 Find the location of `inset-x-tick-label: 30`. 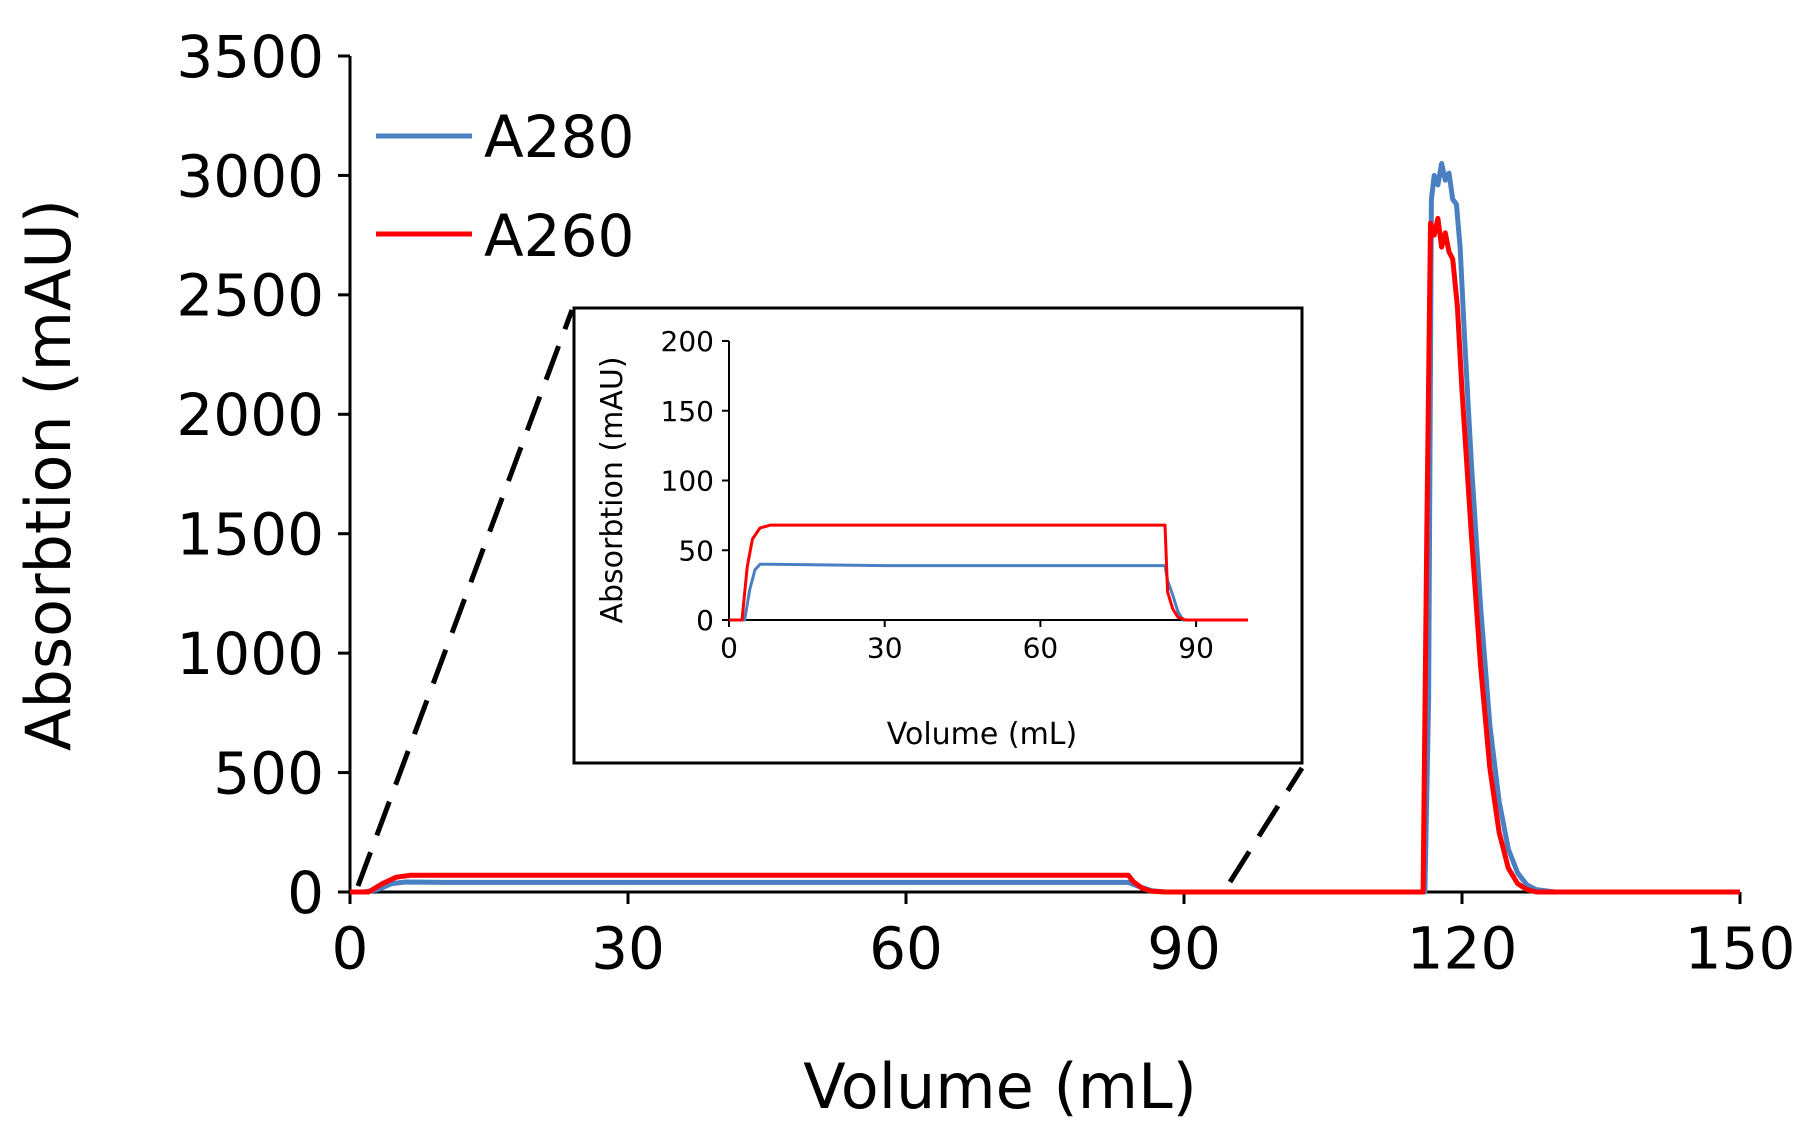

inset-x-tick-label: 30 is located at coordinates (885, 647).